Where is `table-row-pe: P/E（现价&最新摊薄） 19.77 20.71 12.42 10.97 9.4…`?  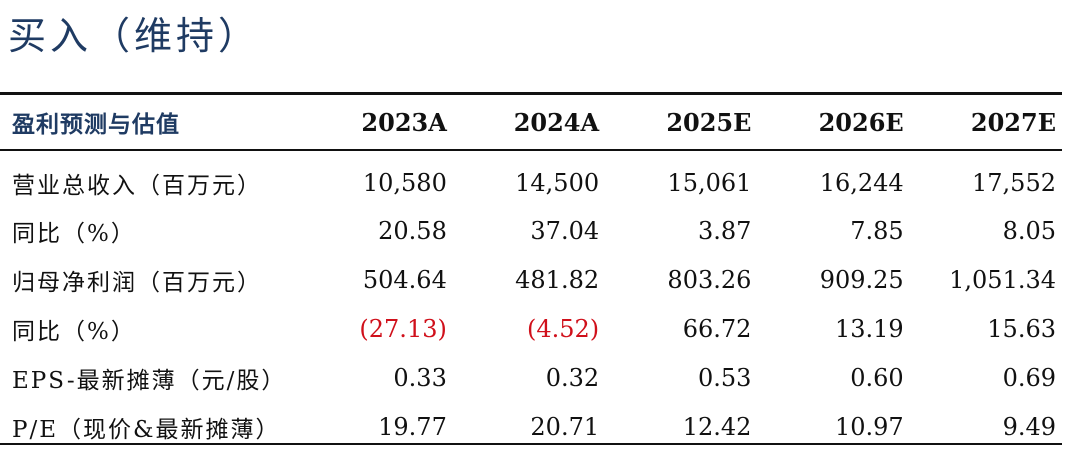
table-row-pe: P/E（现价&最新摊薄） 19.77 20.71 12.42 10.97 9.4… is located at coordinates (531, 426).